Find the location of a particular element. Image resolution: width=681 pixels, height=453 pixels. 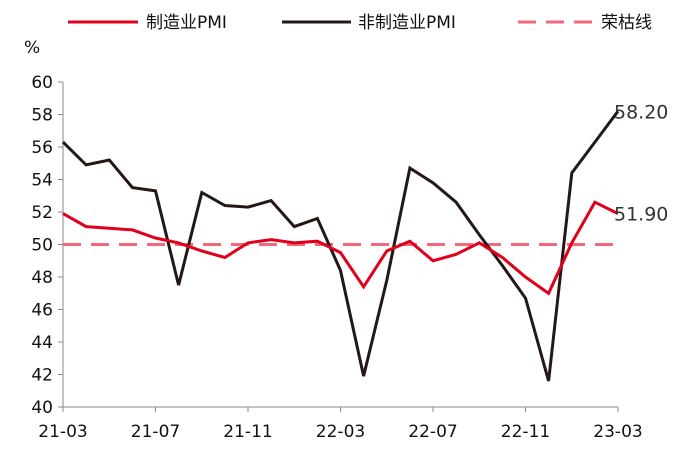

y-tick-label: 40 is located at coordinates (42, 408).